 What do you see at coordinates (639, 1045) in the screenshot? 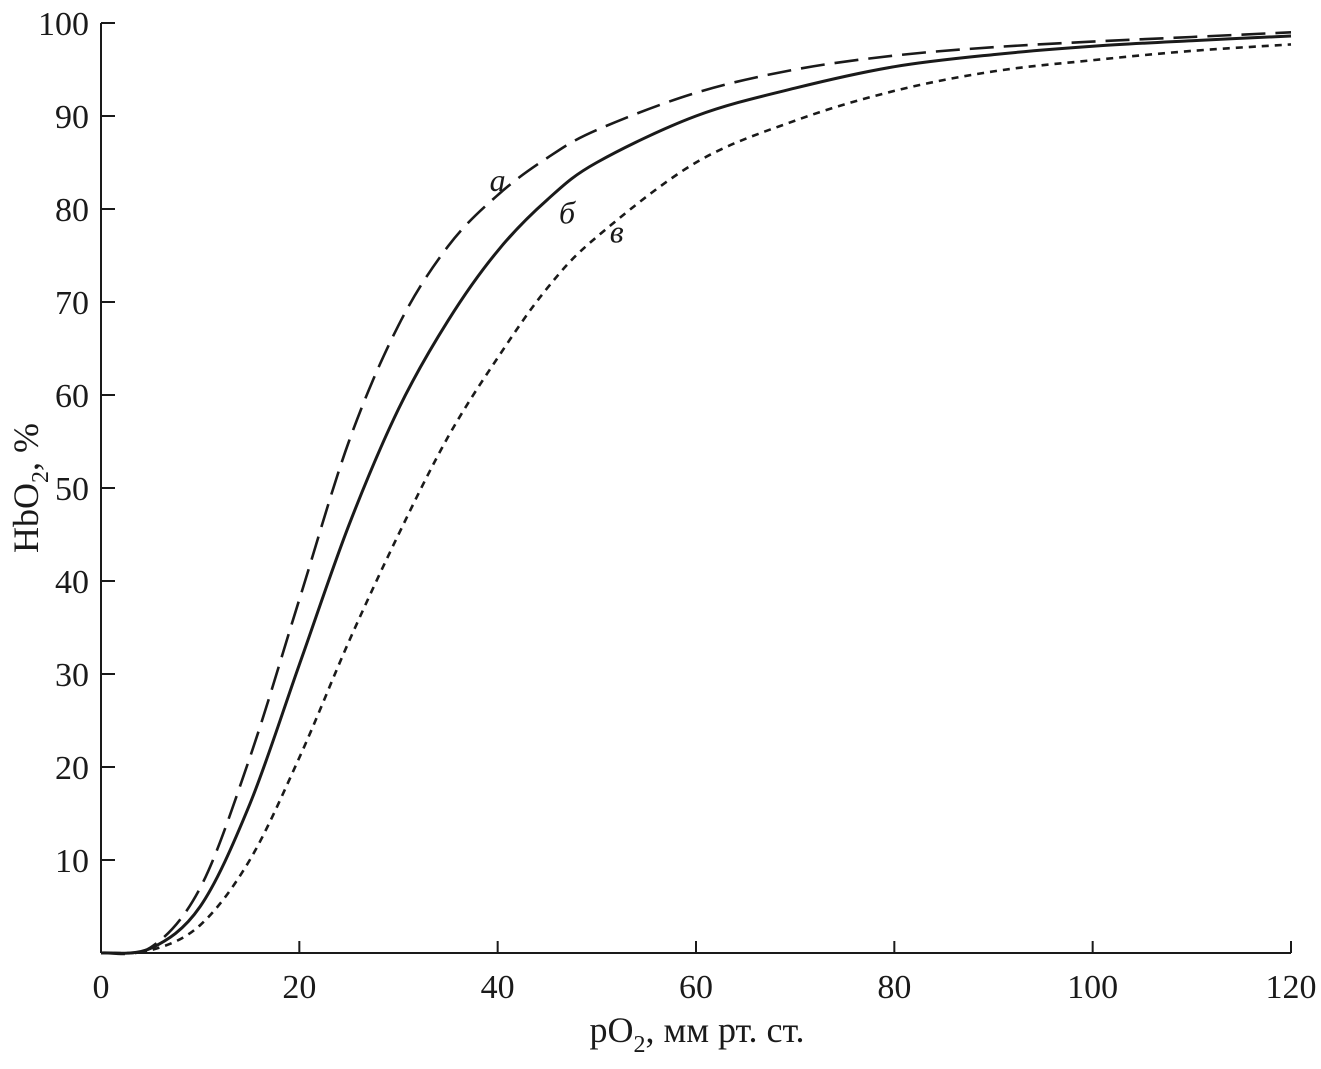
I see `x-axis-label-sub: 2` at bounding box center [639, 1045].